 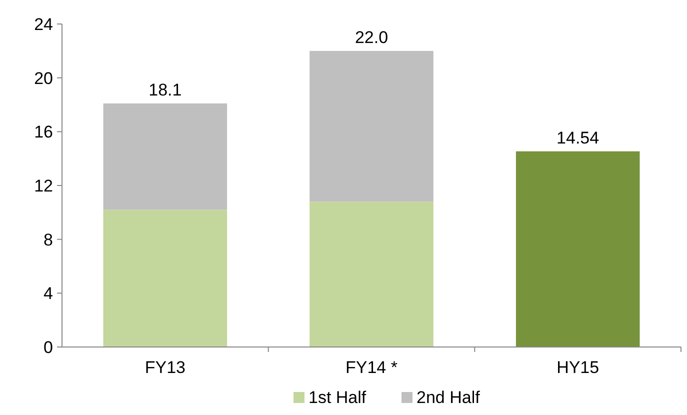 What do you see at coordinates (43, 24) in the screenshot?
I see `y-tick-label: 24` at bounding box center [43, 24].